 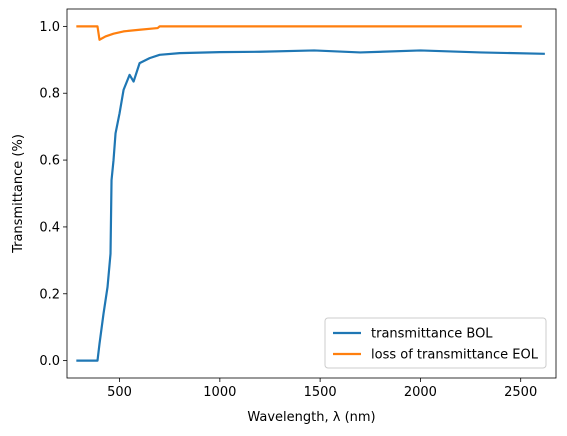 I want to click on x-tick-label: 2500, so click(x=520, y=392).